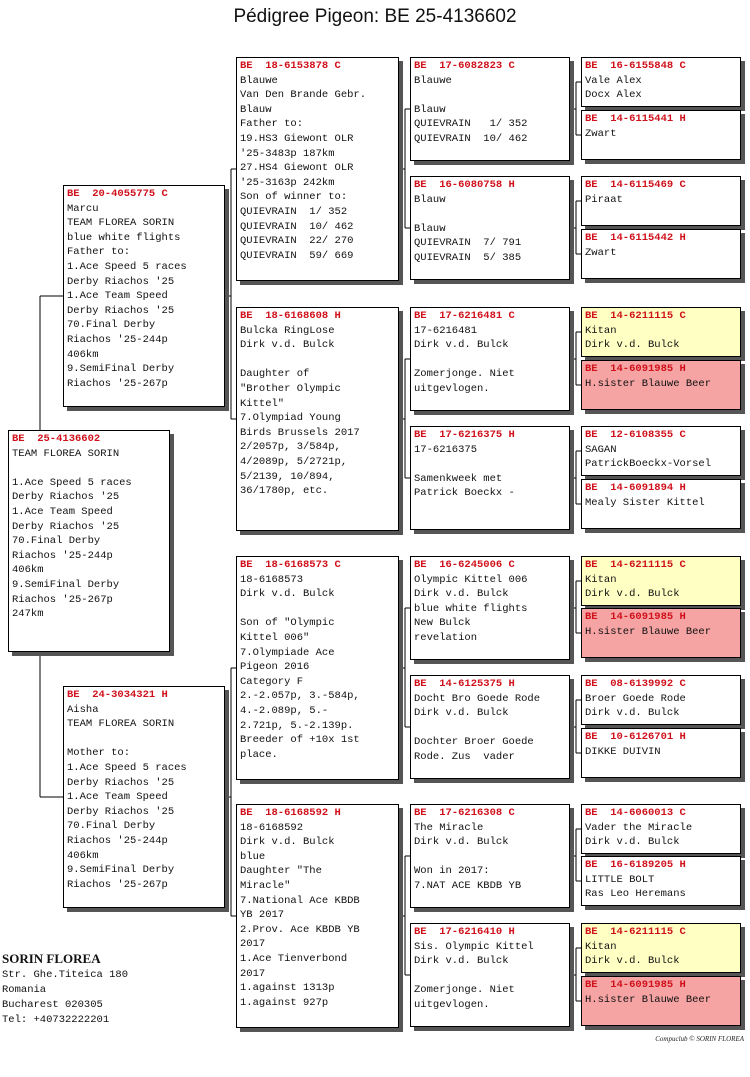 The width and height of the screenshot is (750, 1077). Describe the element at coordinates (601, 449) in the screenshot. I see `info-line: SAGAN` at that location.